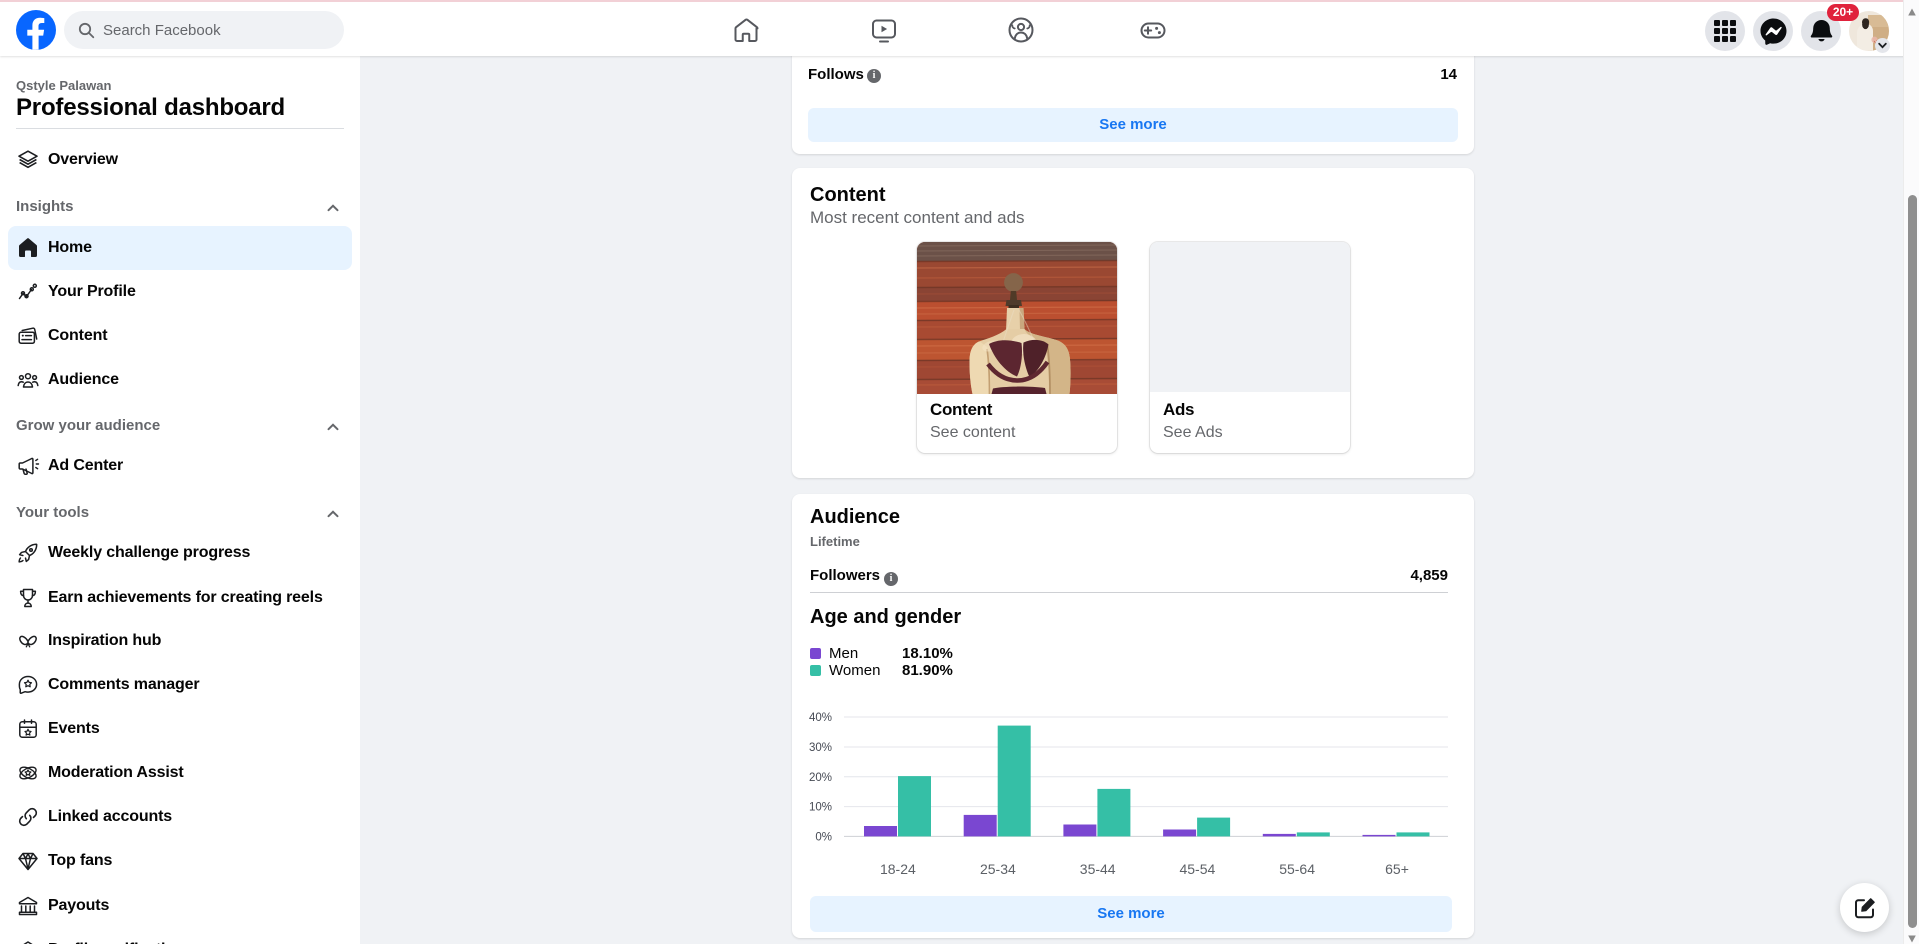  I want to click on svg-text: 18-24, so click(898, 869).